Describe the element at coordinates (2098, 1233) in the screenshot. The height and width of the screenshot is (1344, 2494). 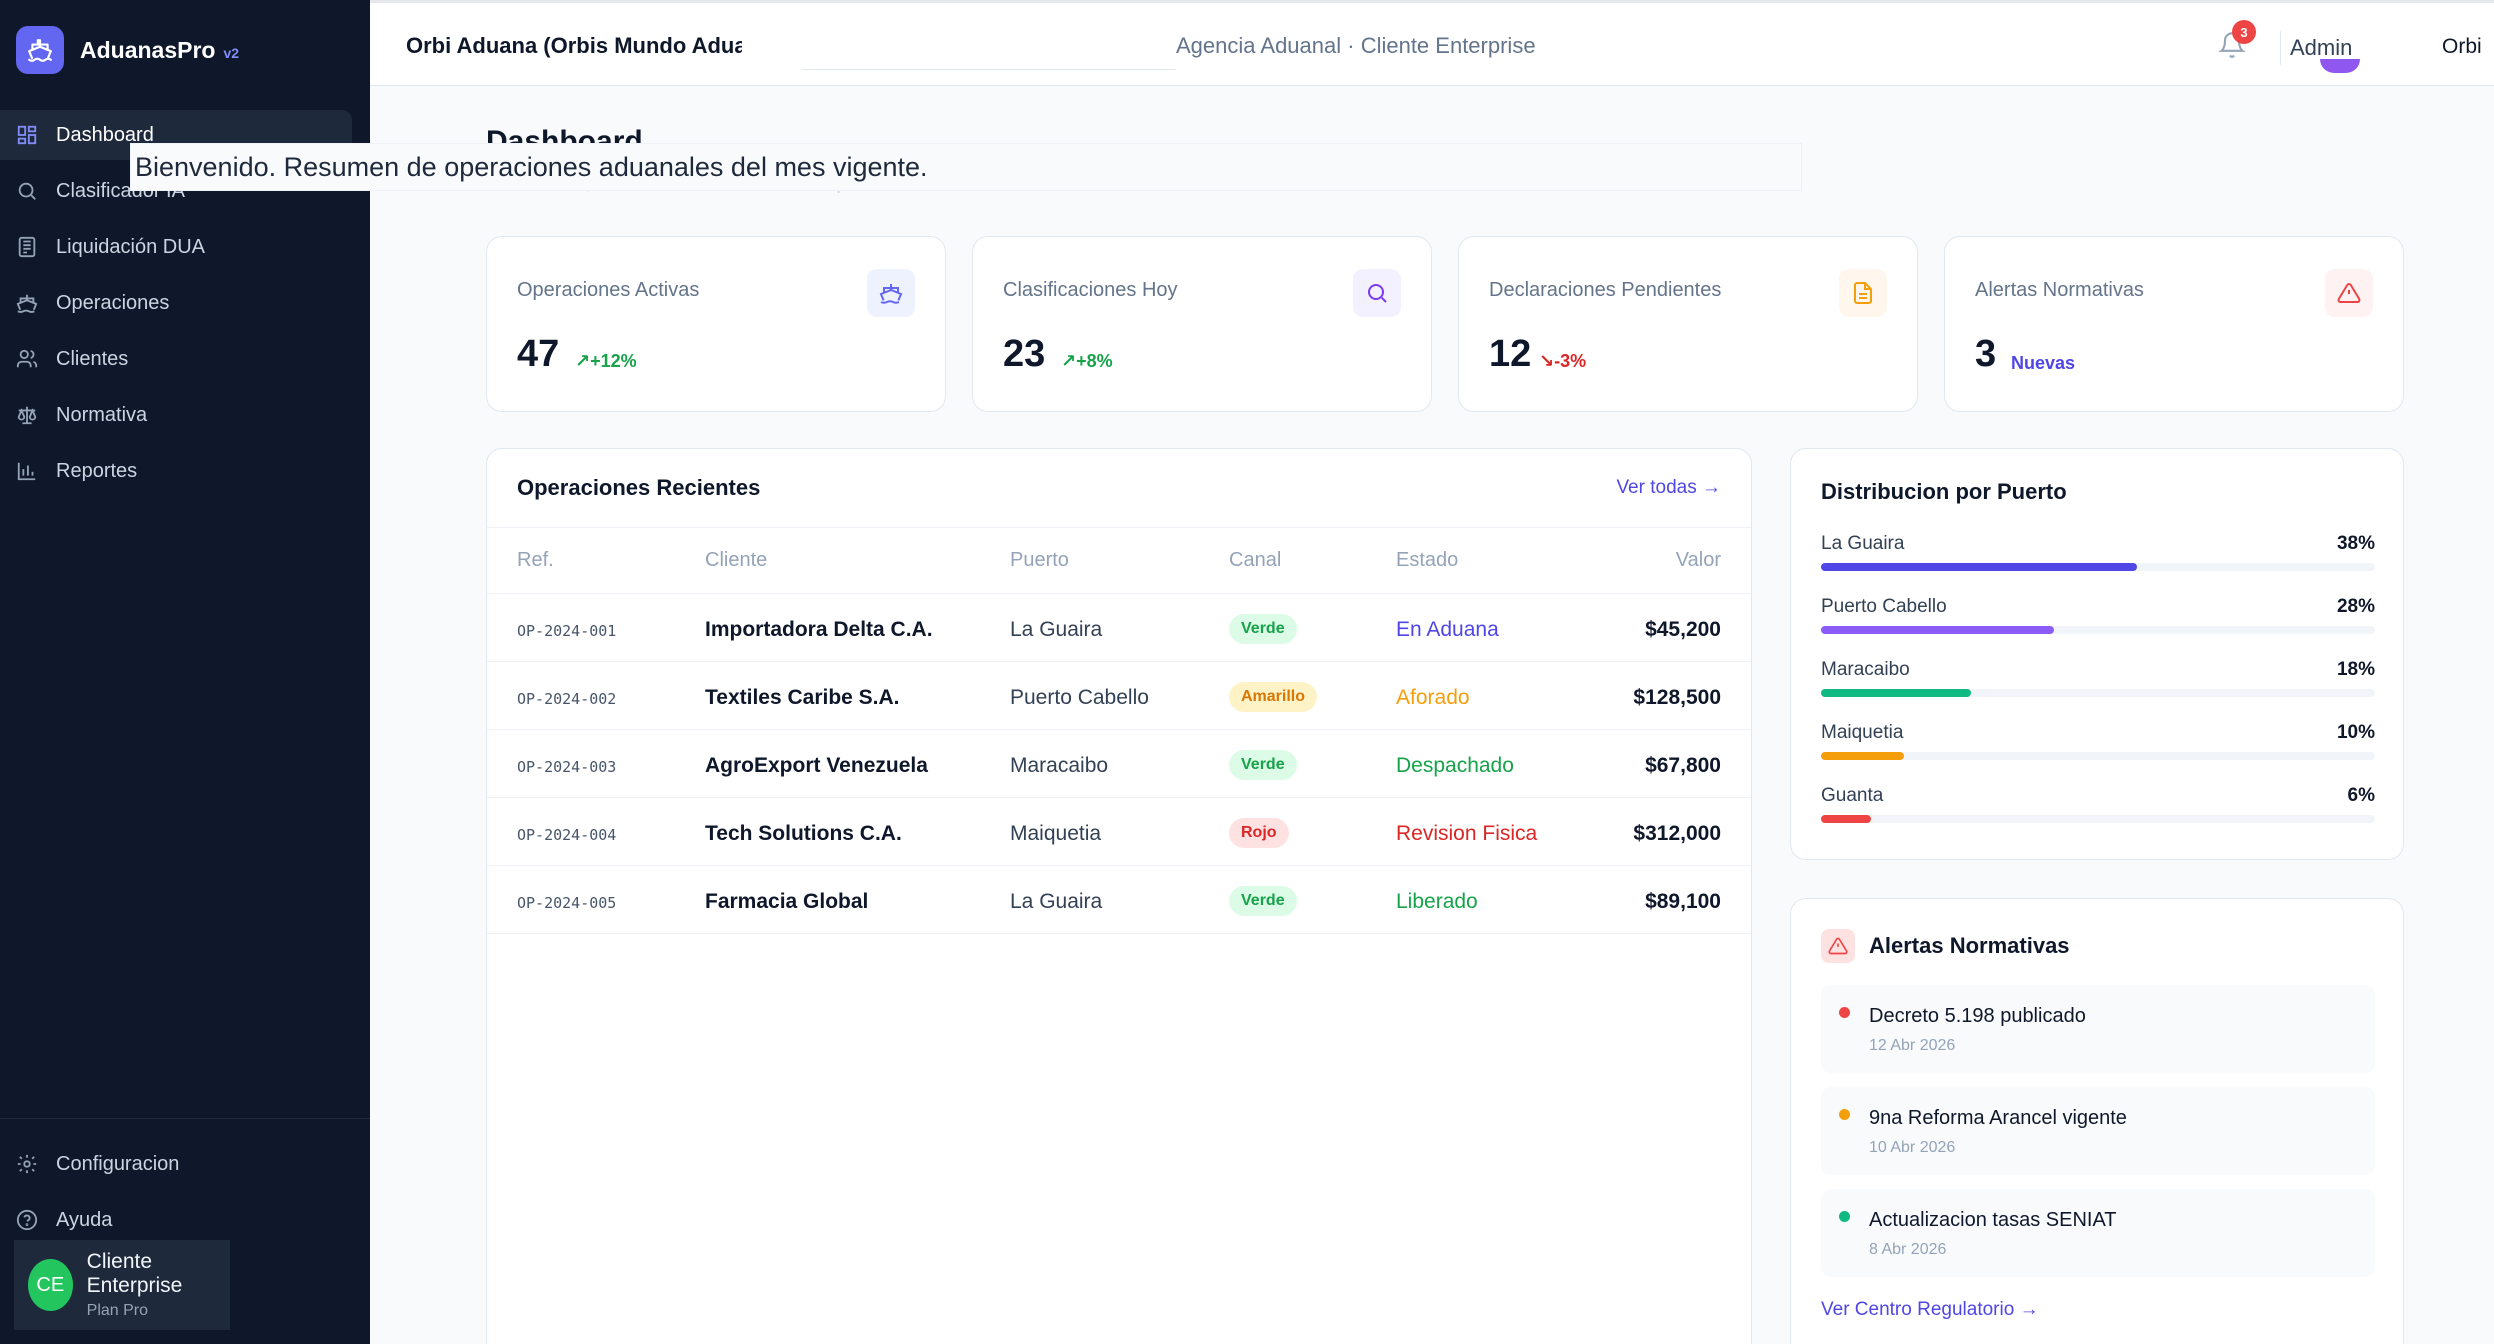
I see `alert-item: Actualizacion tasas SENIAT 8 Abr 2026` at that location.